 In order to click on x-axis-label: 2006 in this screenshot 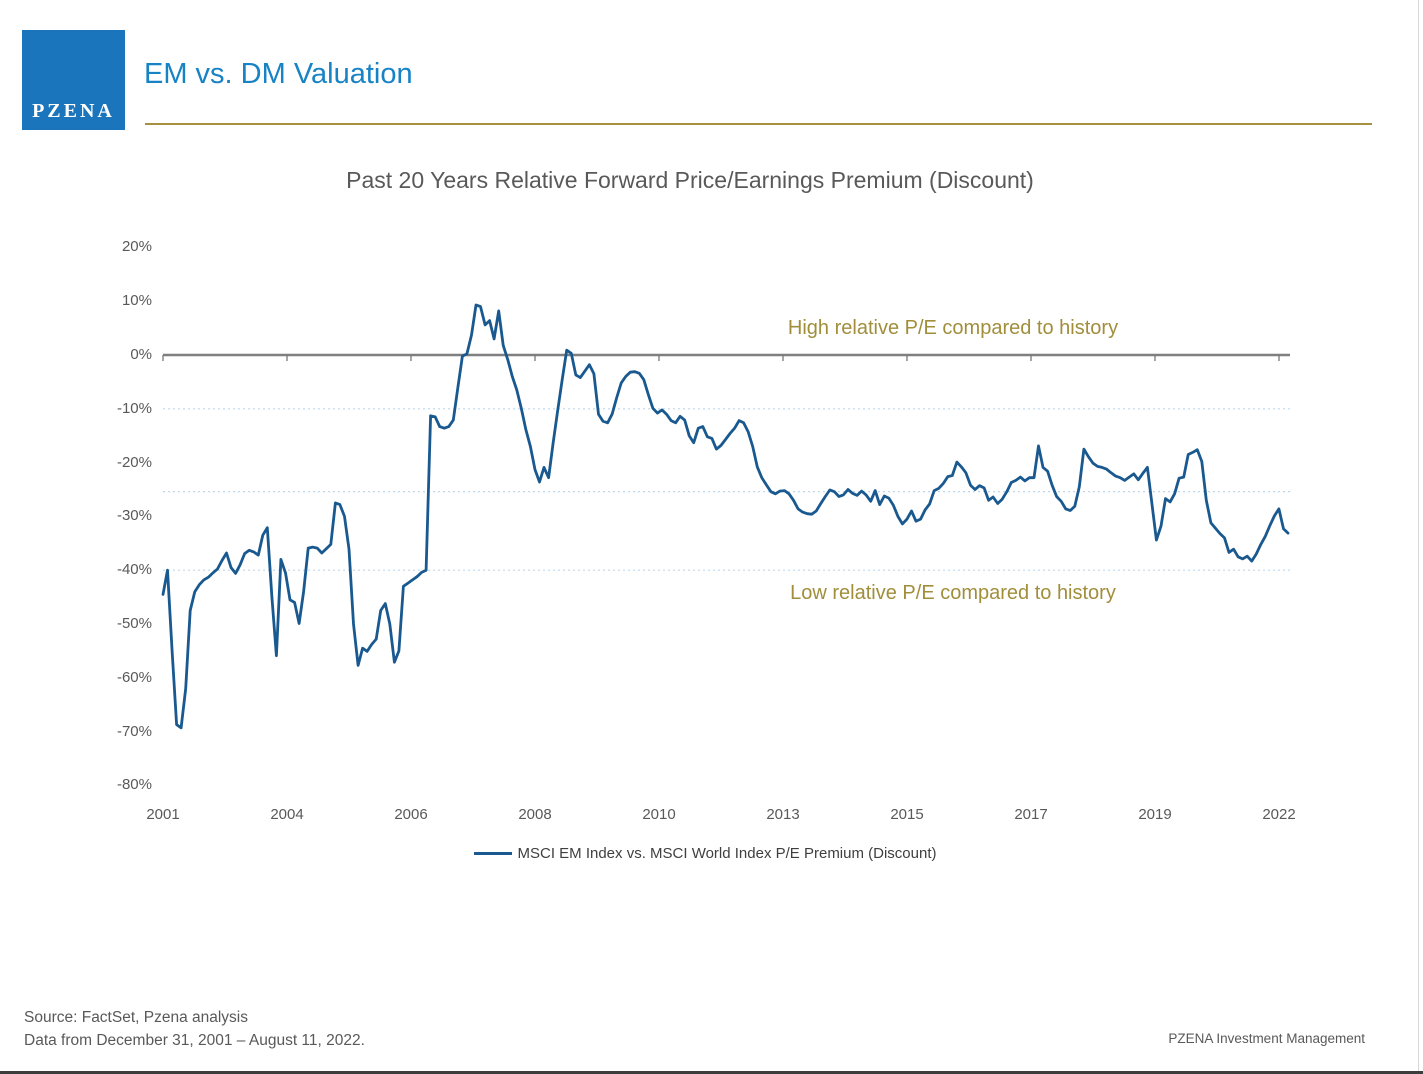, I will do `click(411, 814)`.